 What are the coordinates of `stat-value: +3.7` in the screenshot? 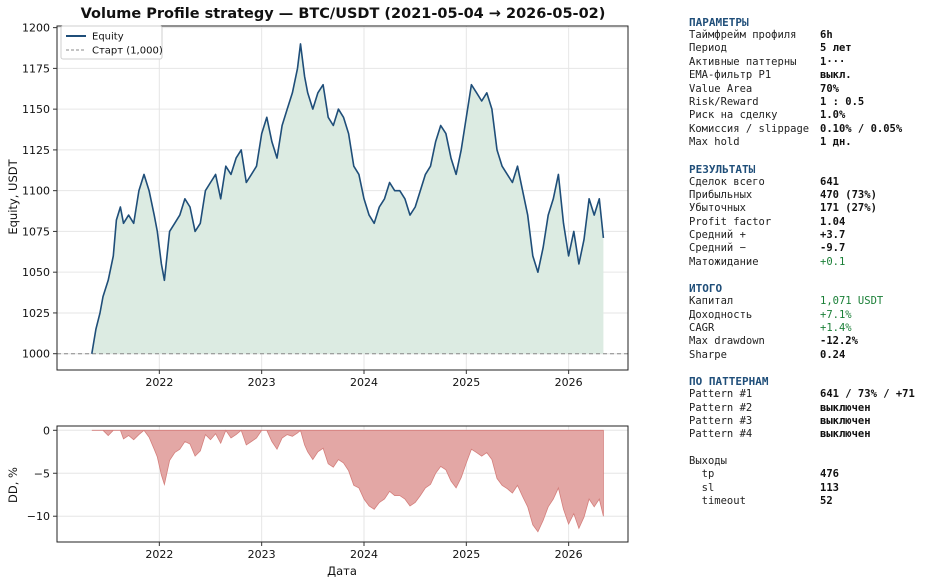 It's located at (833, 235).